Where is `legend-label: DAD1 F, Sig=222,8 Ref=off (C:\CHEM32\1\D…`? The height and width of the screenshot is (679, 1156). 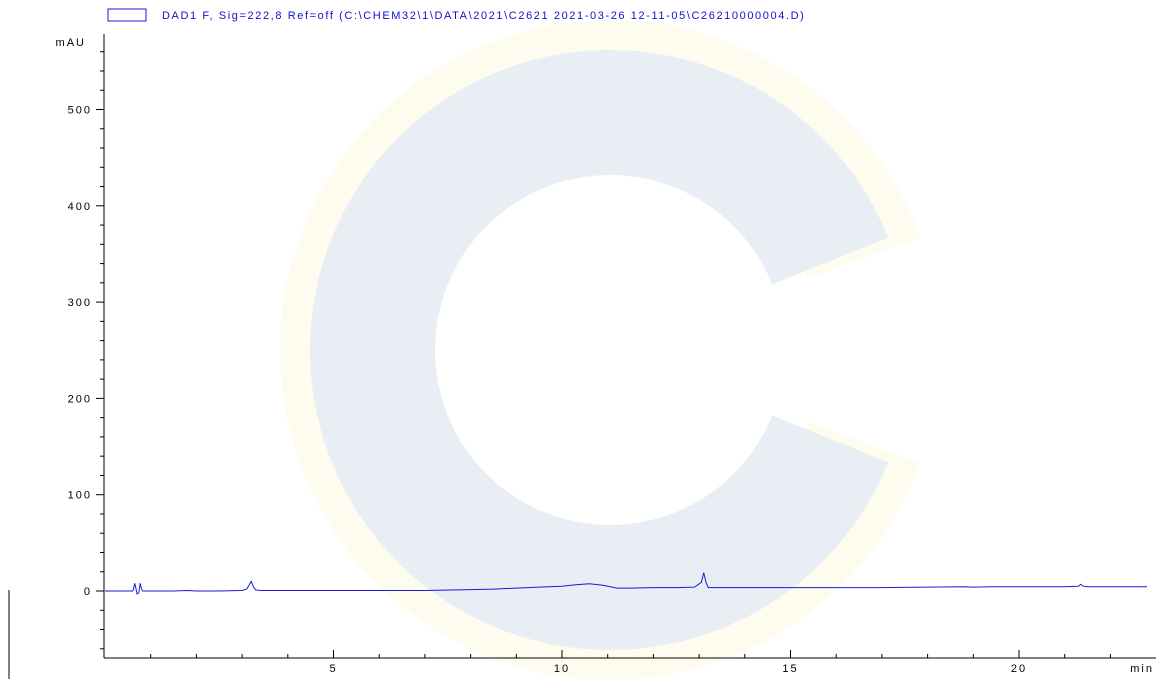
legend-label: DAD1 F, Sig=222,8 Ref=off (C:\CHEM32\1\D… is located at coordinates (483, 16).